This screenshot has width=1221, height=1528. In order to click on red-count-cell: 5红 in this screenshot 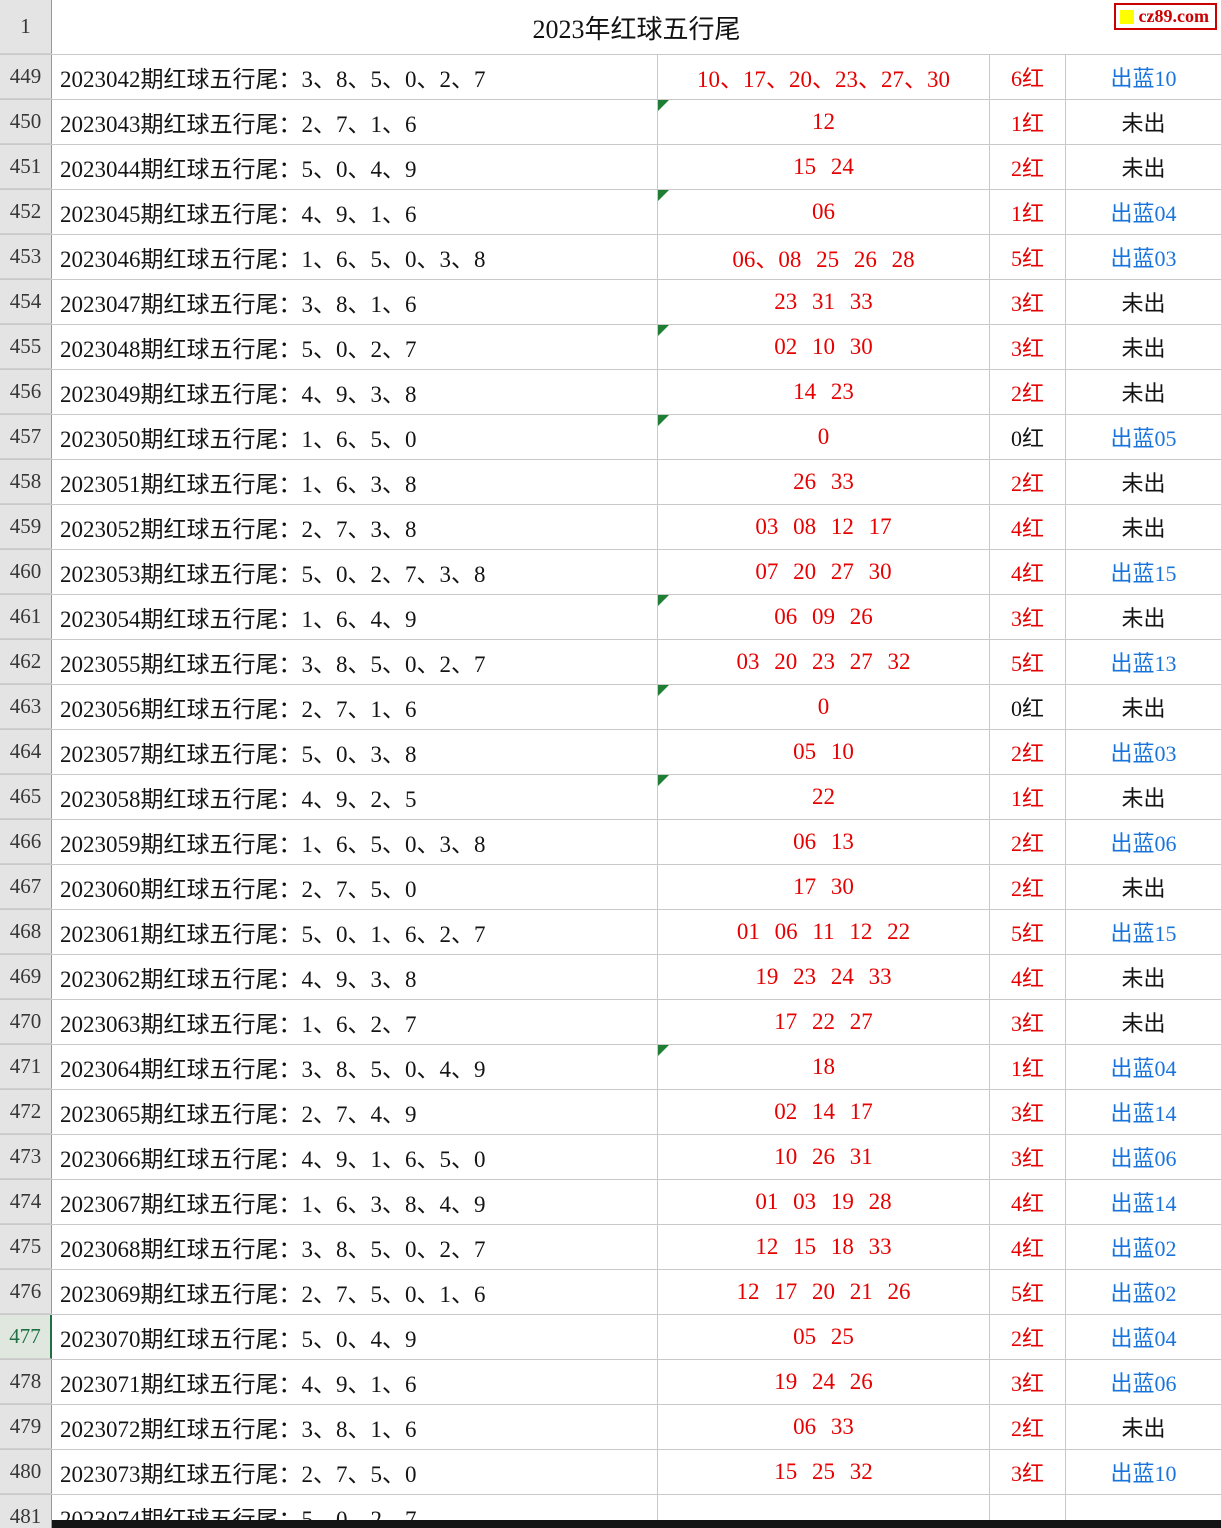, I will do `click(1028, 662)`.